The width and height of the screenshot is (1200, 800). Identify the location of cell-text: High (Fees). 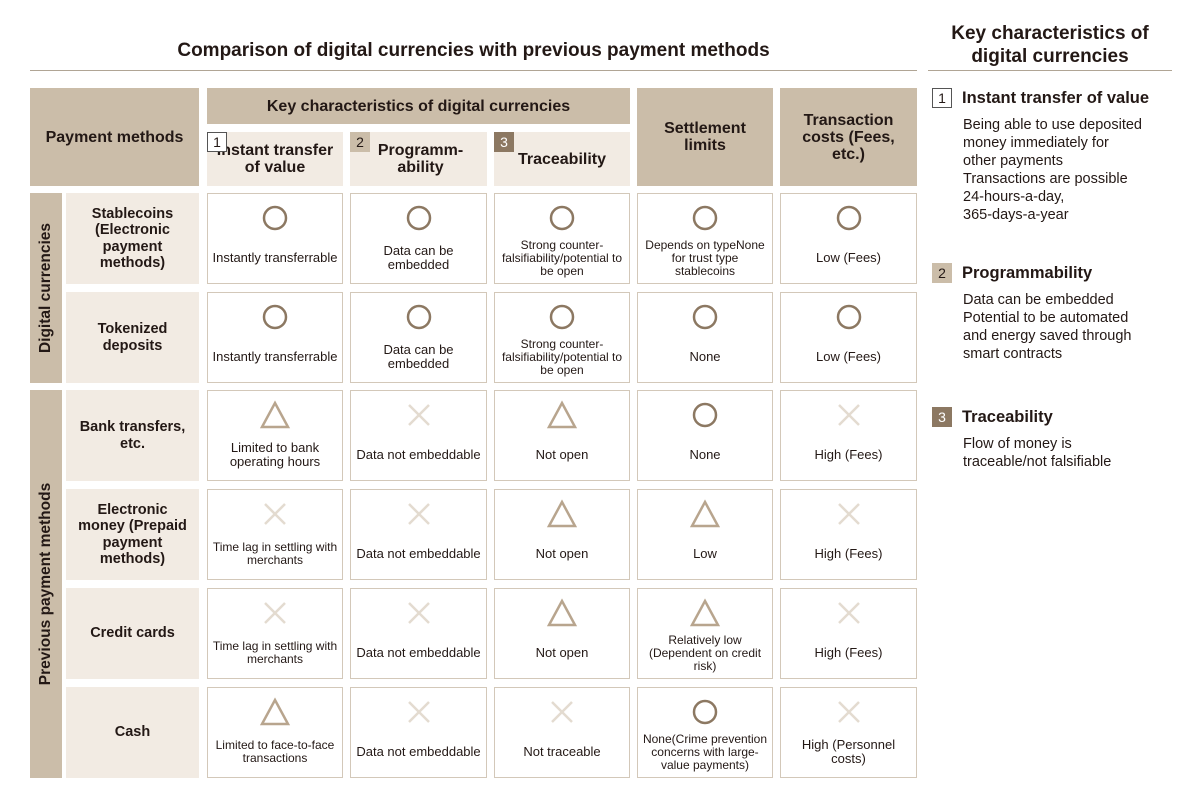
(848, 652).